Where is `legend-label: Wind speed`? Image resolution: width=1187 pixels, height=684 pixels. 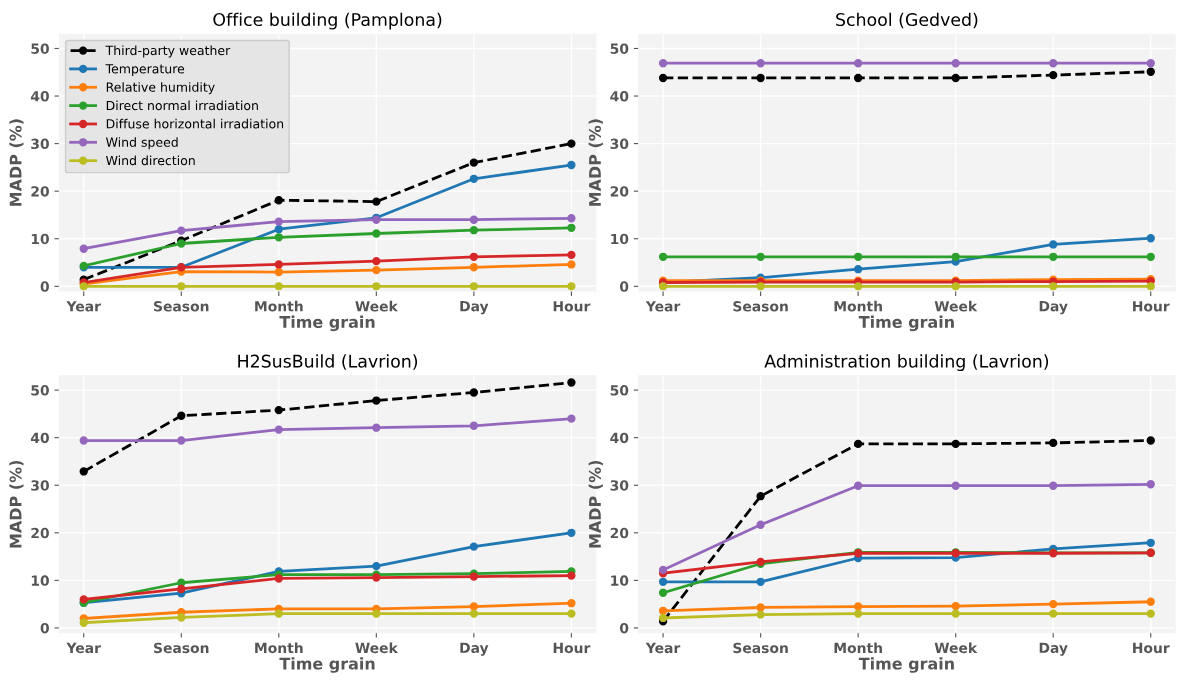
legend-label: Wind speed is located at coordinates (142, 143).